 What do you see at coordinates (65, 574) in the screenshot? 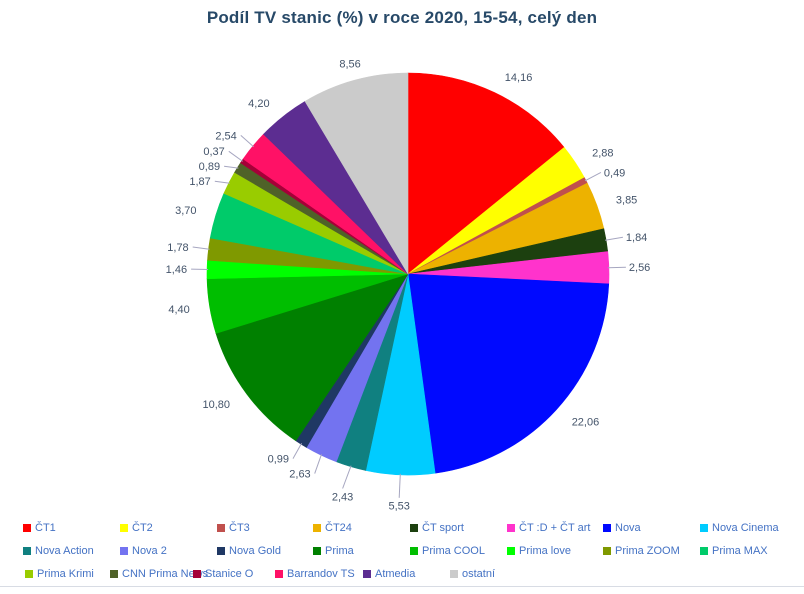
I see `legend-label: Prima Krimi` at bounding box center [65, 574].